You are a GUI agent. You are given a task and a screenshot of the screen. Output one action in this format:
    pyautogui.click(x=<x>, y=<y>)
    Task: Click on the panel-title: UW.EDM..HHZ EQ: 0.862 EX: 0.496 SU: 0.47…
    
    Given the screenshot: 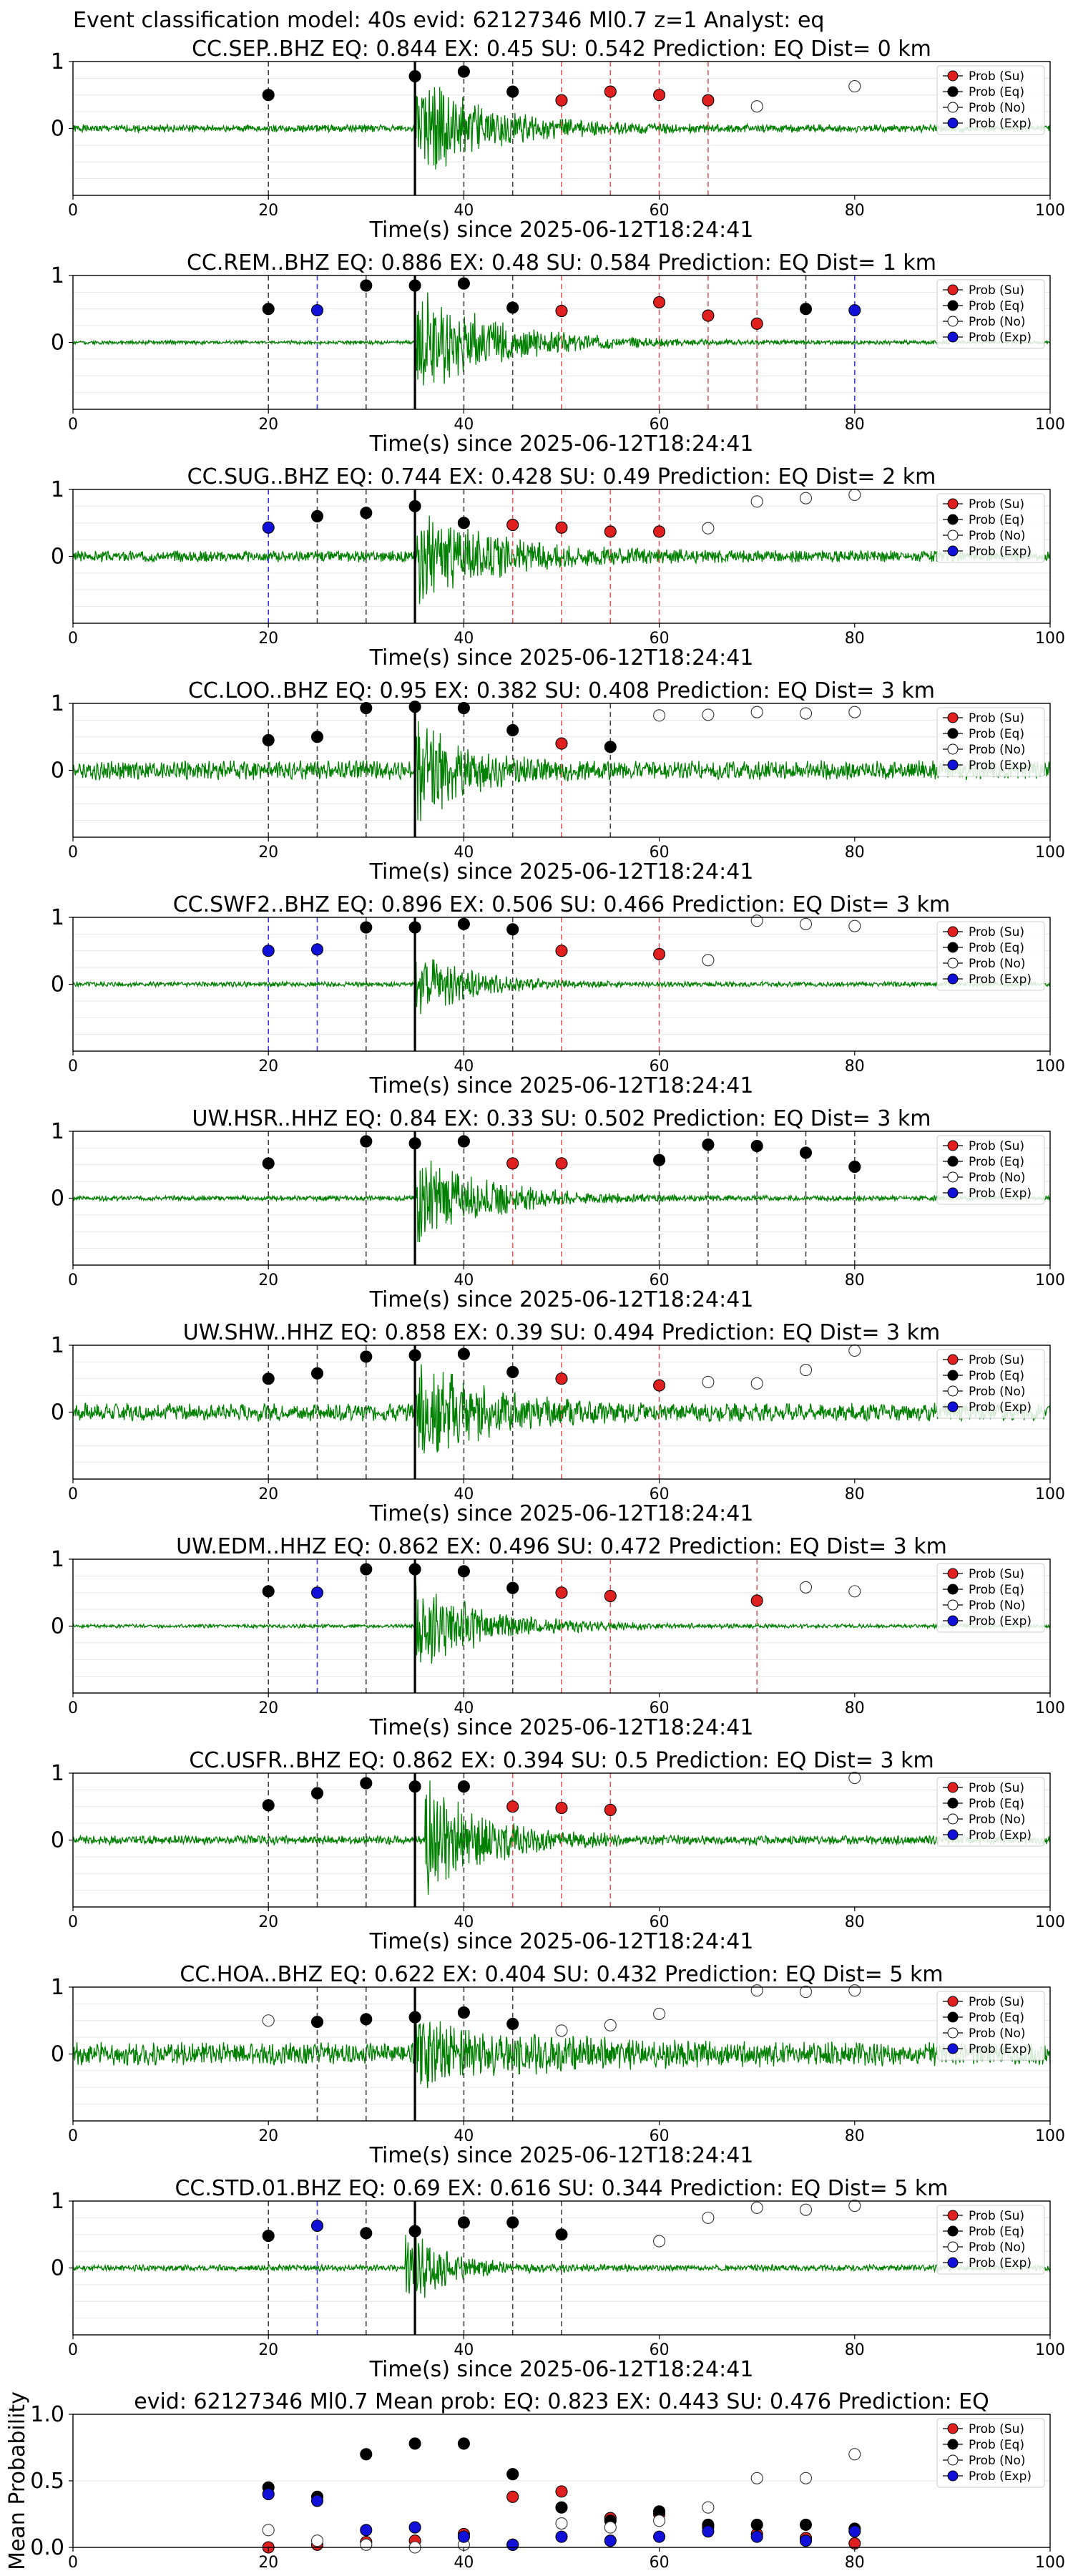 What is the action you would take?
    pyautogui.click(x=561, y=1546)
    